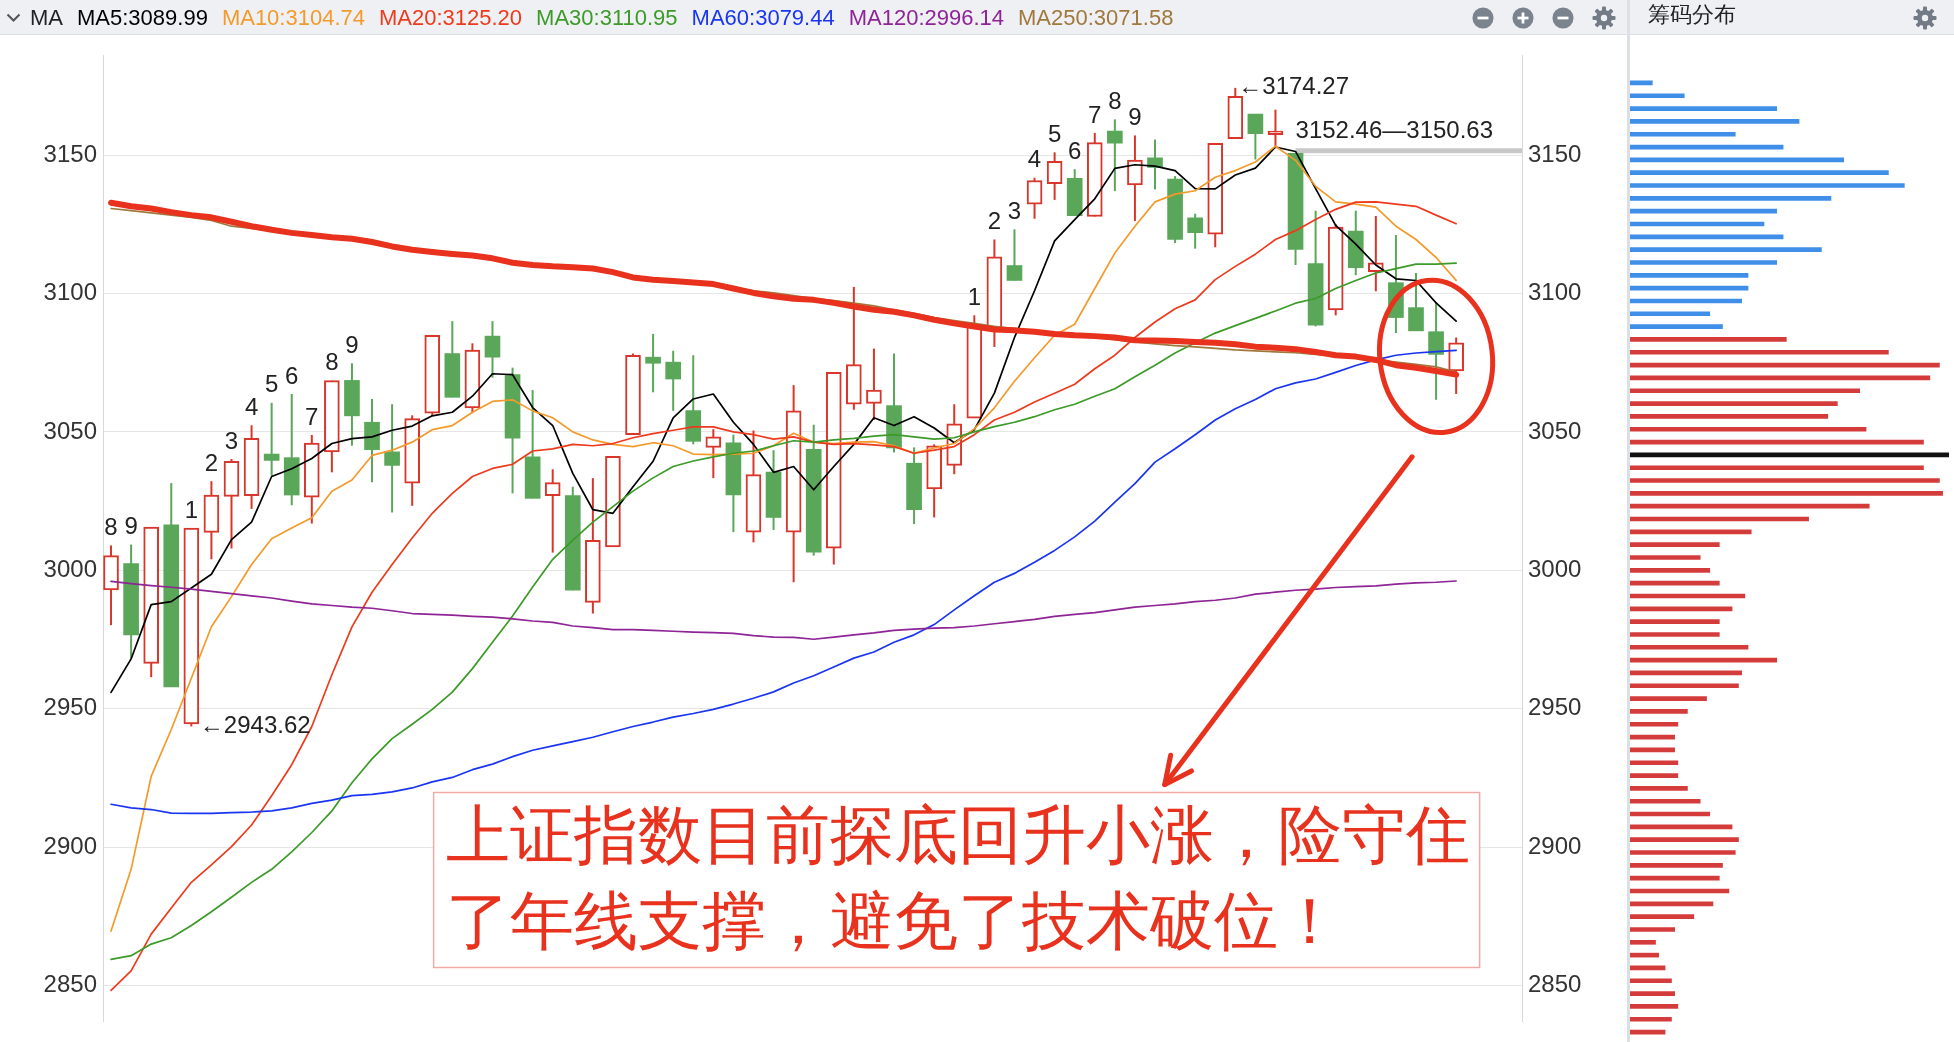  Describe the element at coordinates (1555, 430) in the screenshot. I see `y2-tick-label: 3050` at that location.